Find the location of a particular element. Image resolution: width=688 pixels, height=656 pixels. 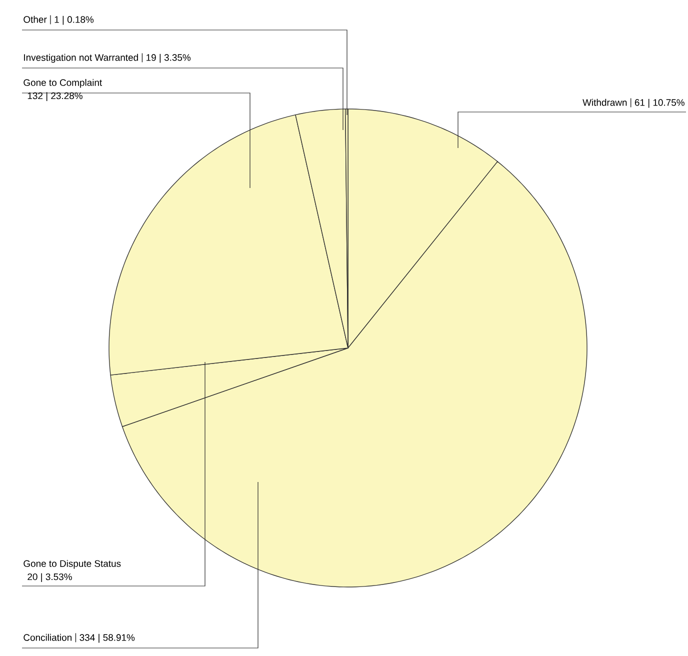

slice-label: Investigation not Warranted is located at coordinates (81, 58).